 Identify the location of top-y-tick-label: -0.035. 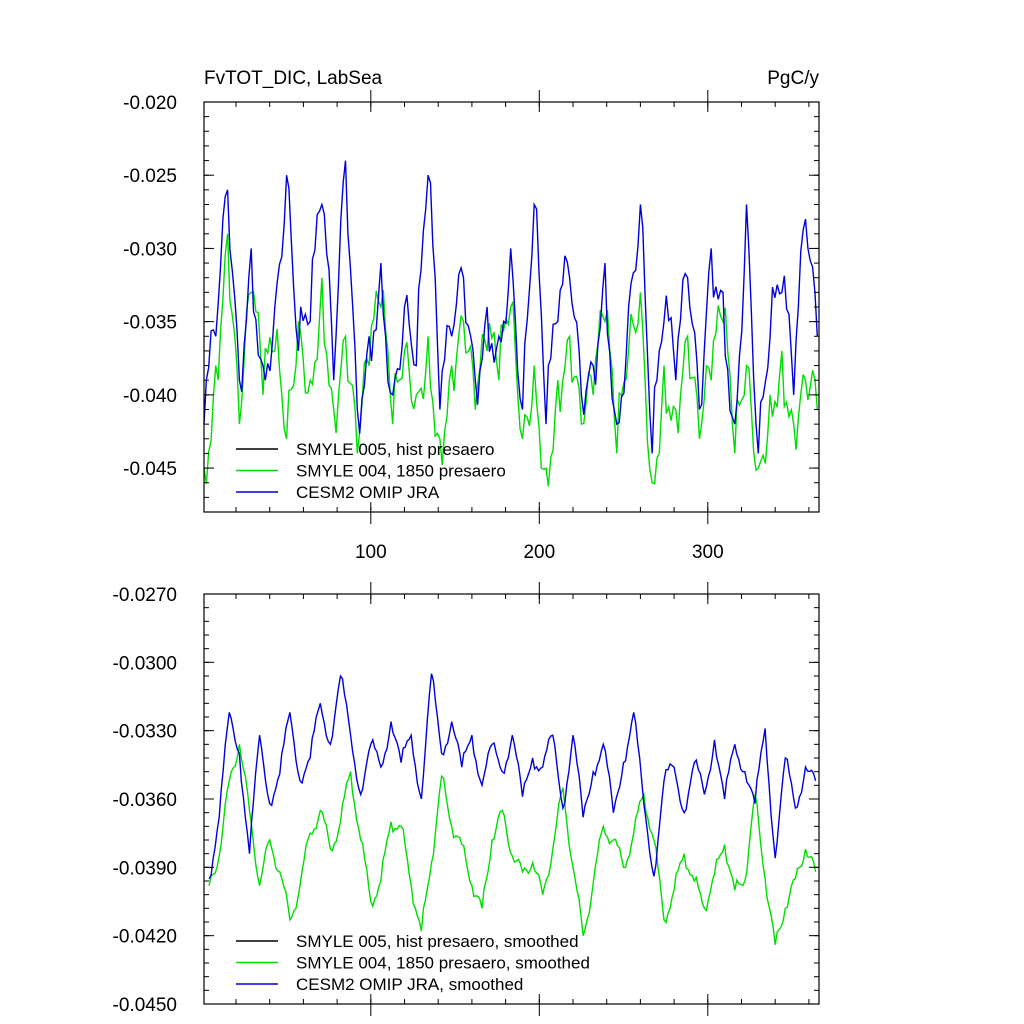
(150, 323).